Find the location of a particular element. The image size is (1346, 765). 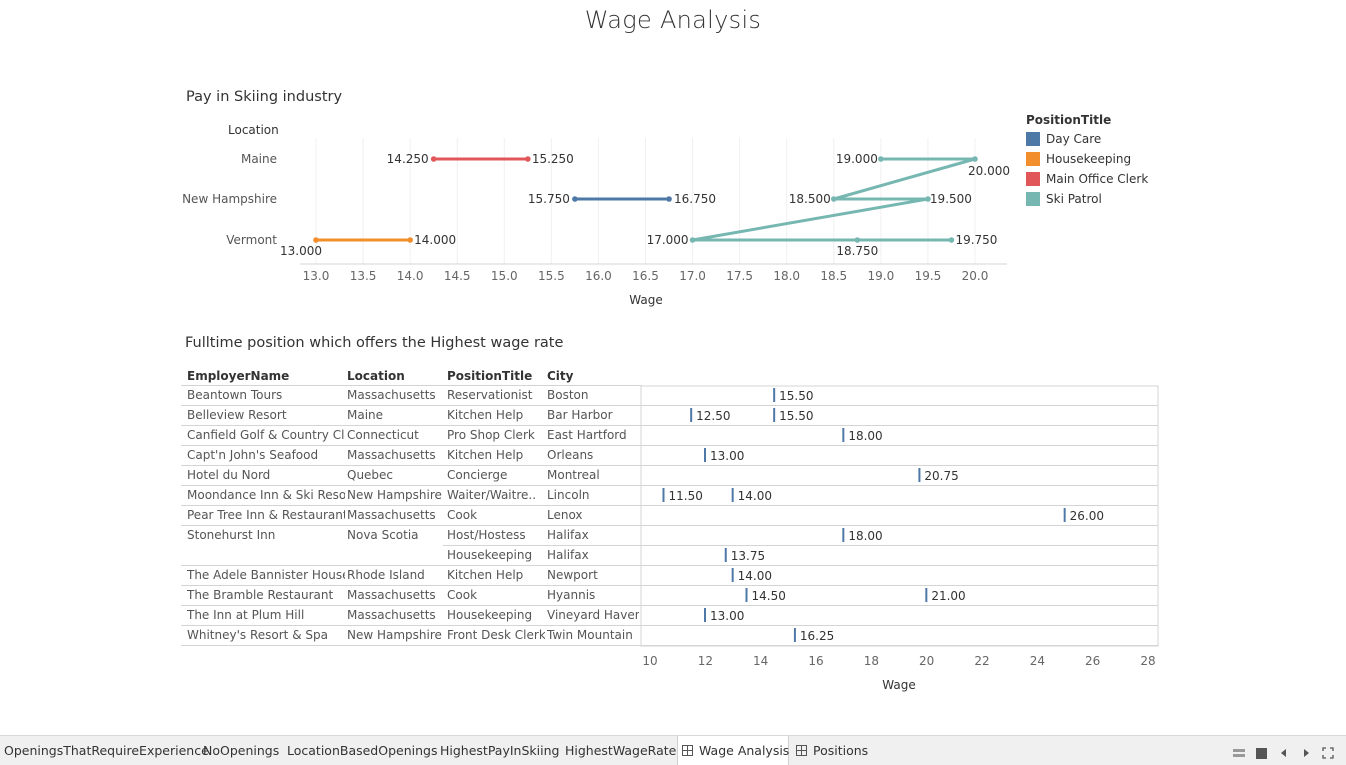

cell-employer: Belleview Resort is located at coordinates (237, 415).